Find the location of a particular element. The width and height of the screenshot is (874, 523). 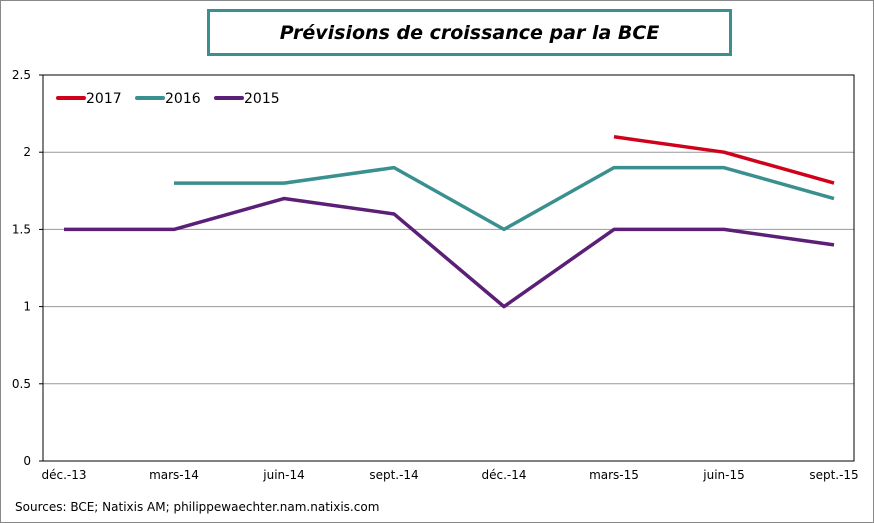

y-tick-label: 0.5 is located at coordinates (21, 384).